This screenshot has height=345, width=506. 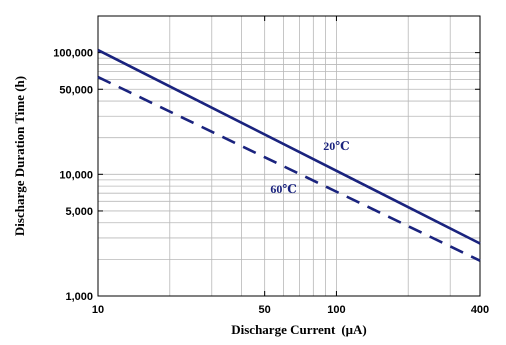 I want to click on y-tick-label: 5,000, so click(x=79, y=212).